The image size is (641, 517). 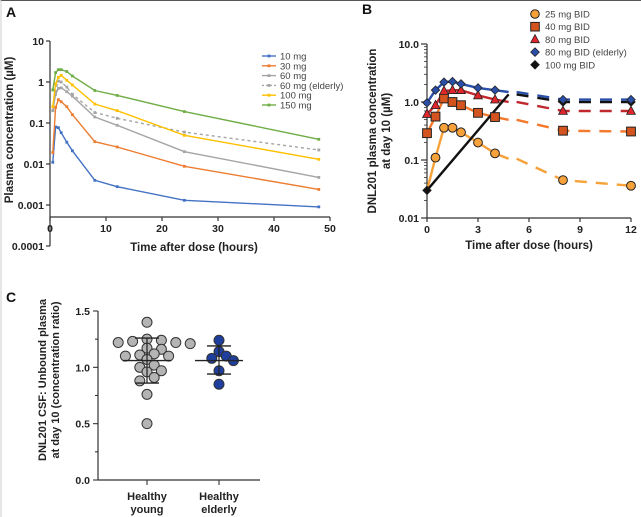 I want to click on legend-item-10-mg: 10 mg, so click(x=284, y=57).